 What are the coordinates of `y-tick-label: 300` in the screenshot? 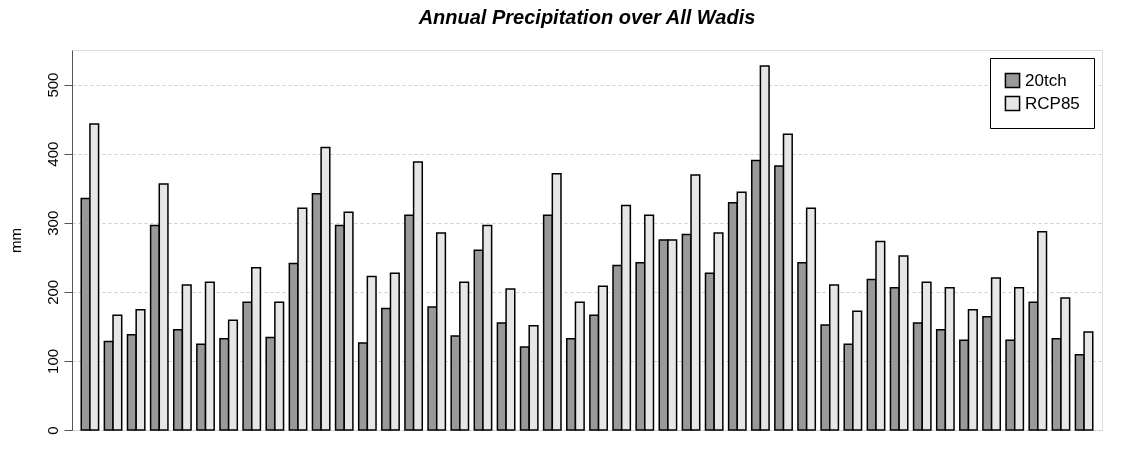 It's located at (52, 223).